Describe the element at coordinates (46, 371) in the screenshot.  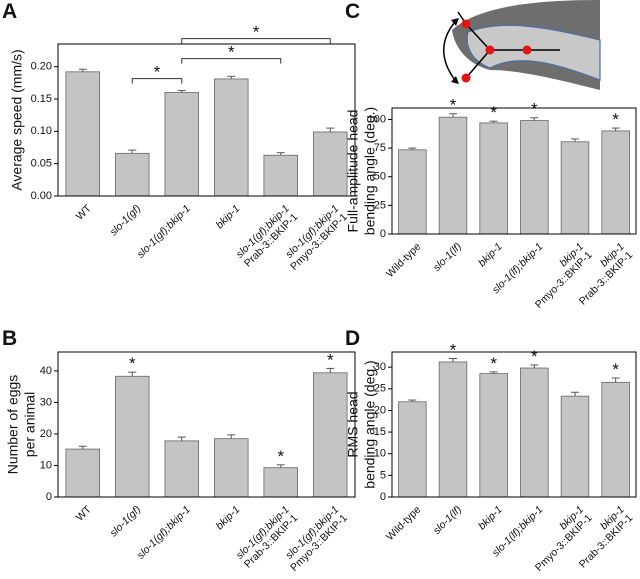
I see `y-tick-label: 40` at that location.